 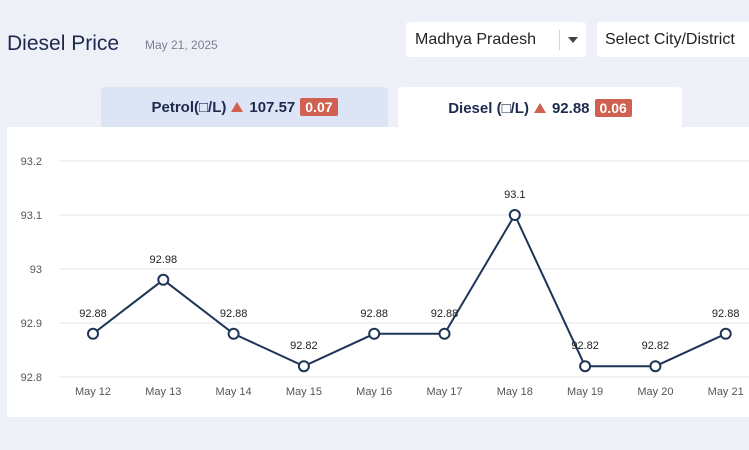 What do you see at coordinates (585, 392) in the screenshot?
I see `x-tick-label: May 19` at bounding box center [585, 392].